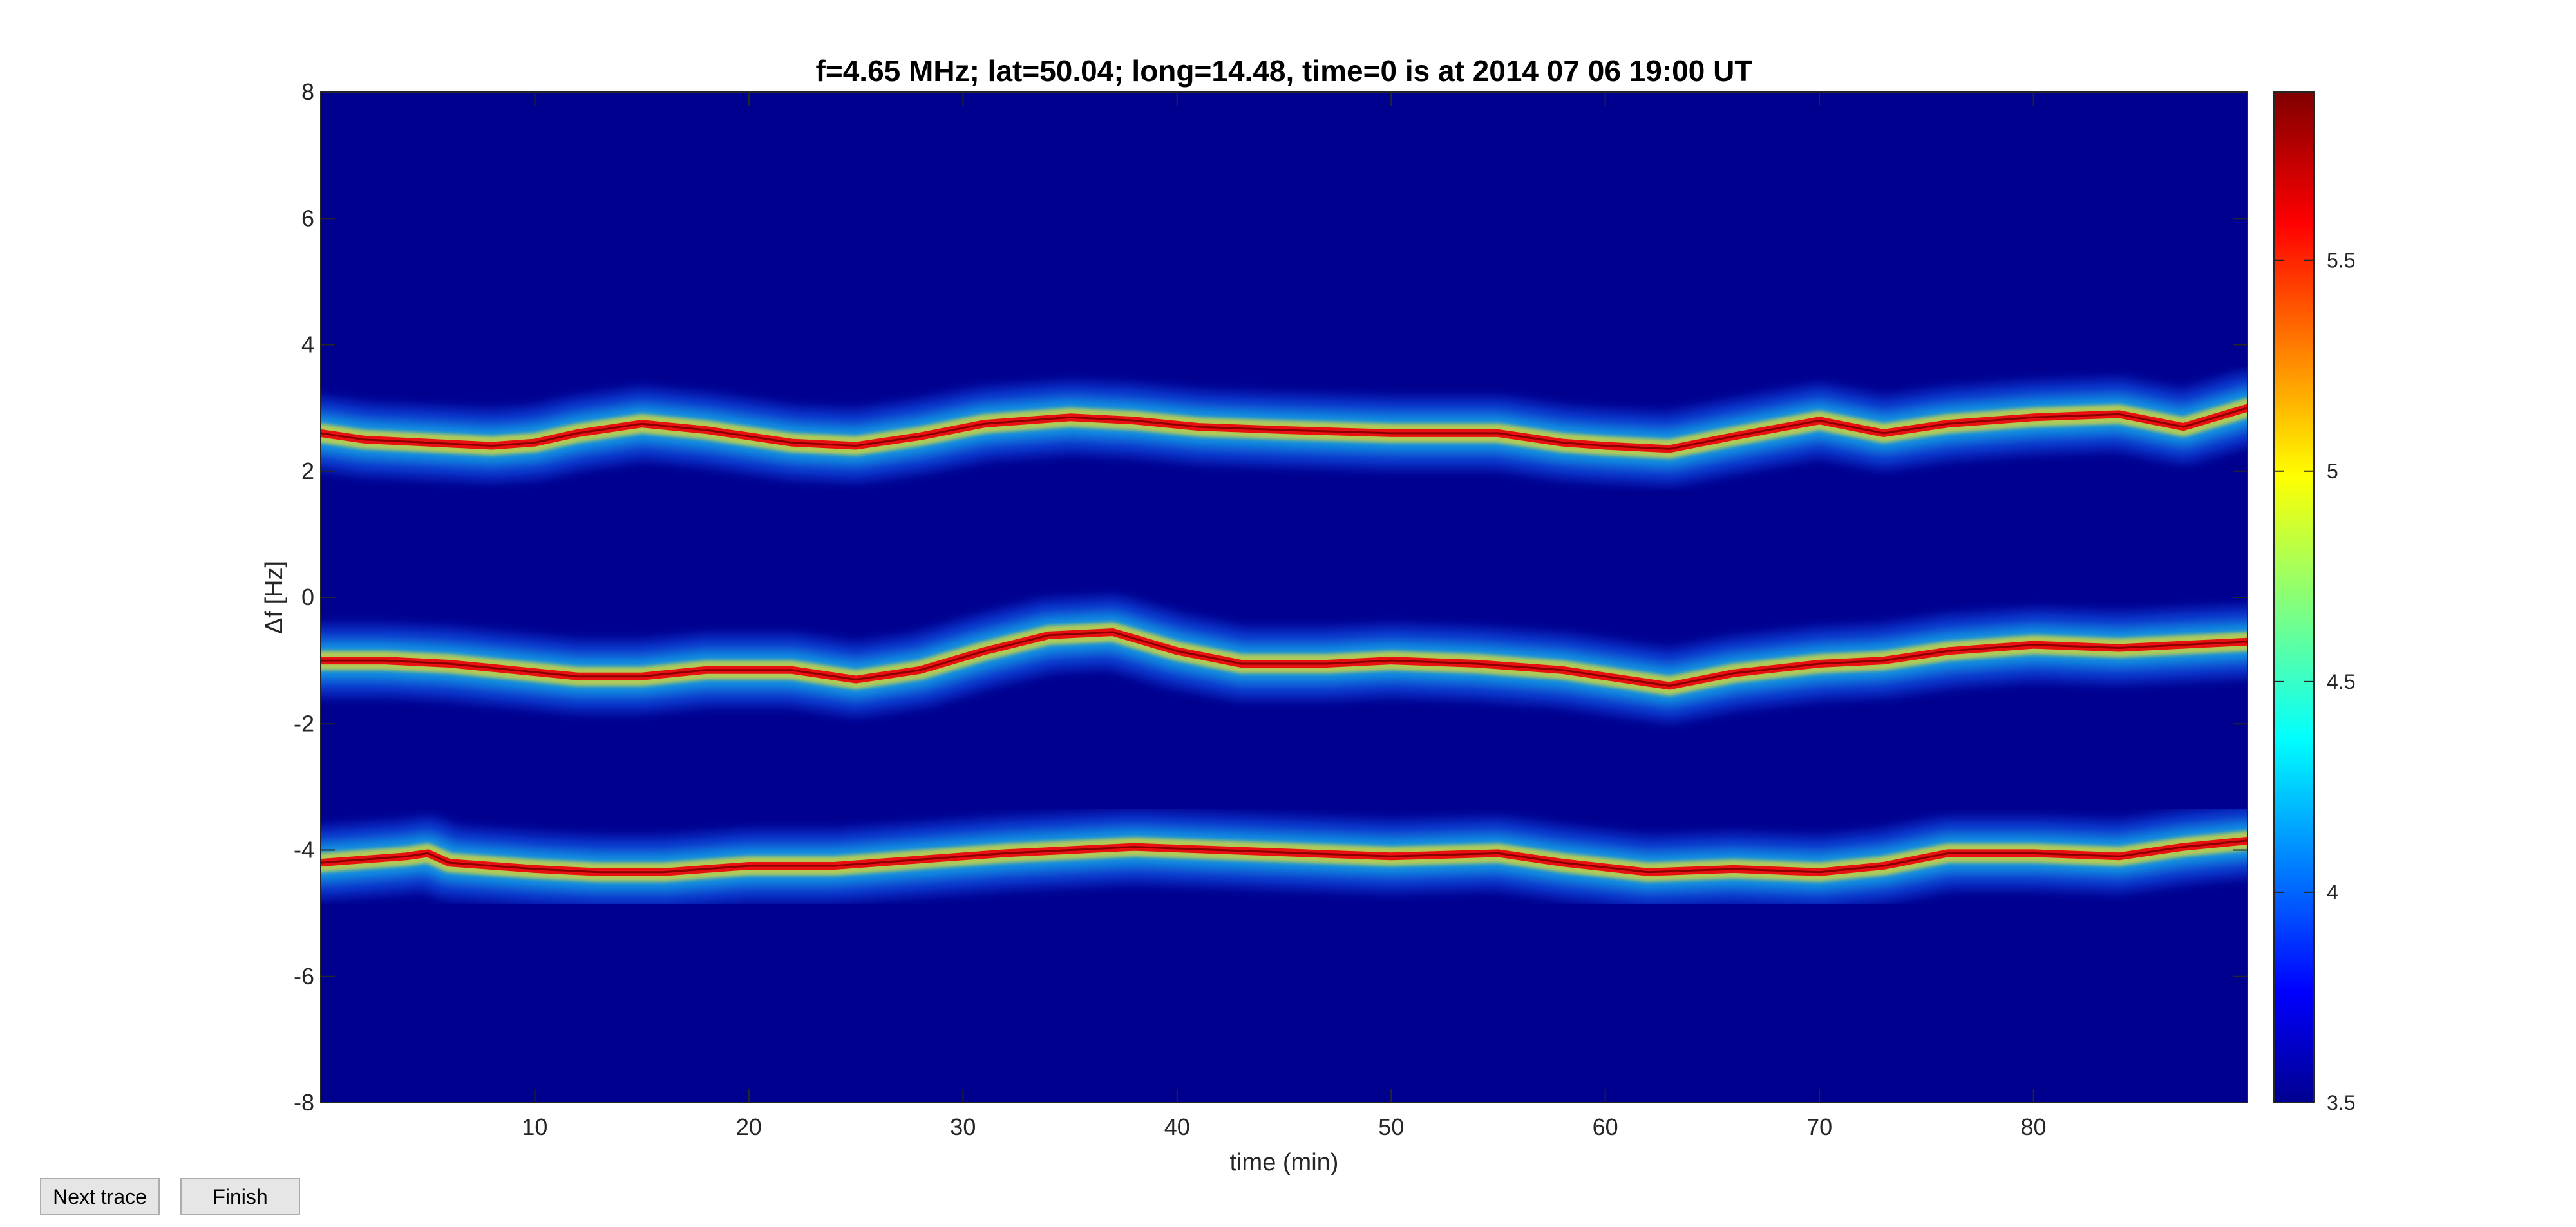 This screenshot has height=1227, width=2576. Describe the element at coordinates (2341, 1102) in the screenshot. I see `colorbar-tick-label: 3.5` at that location.